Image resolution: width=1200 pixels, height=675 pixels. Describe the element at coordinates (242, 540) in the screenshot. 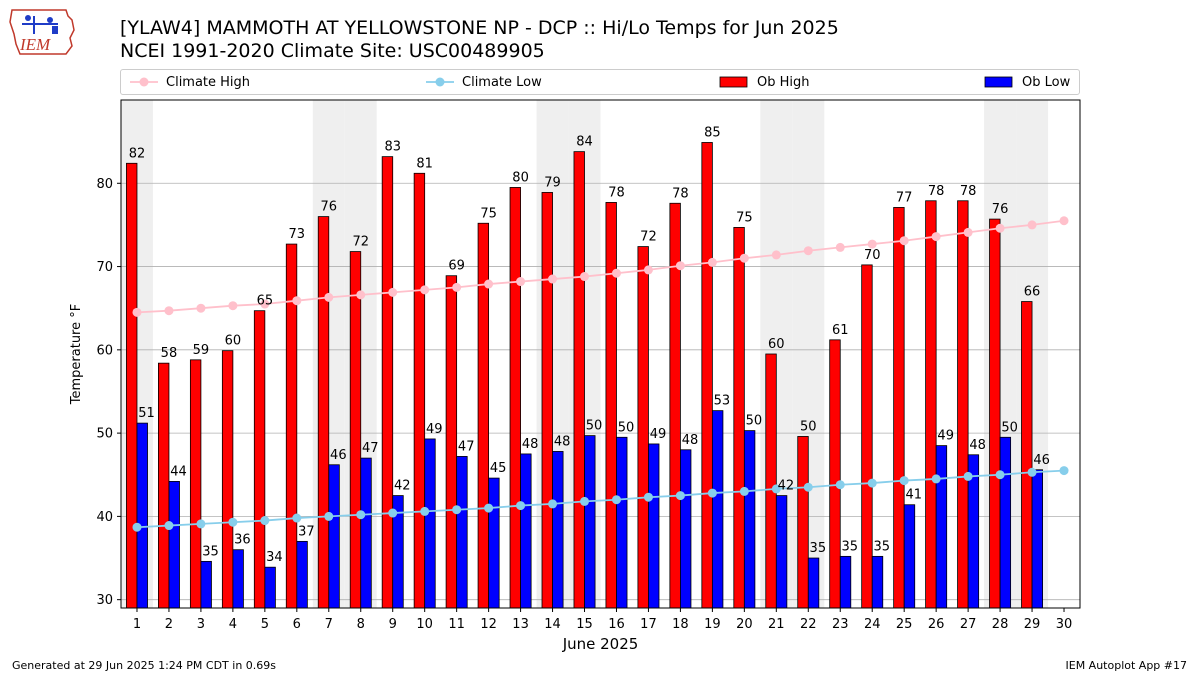

I see `data-label-ob-low: 36` at that location.